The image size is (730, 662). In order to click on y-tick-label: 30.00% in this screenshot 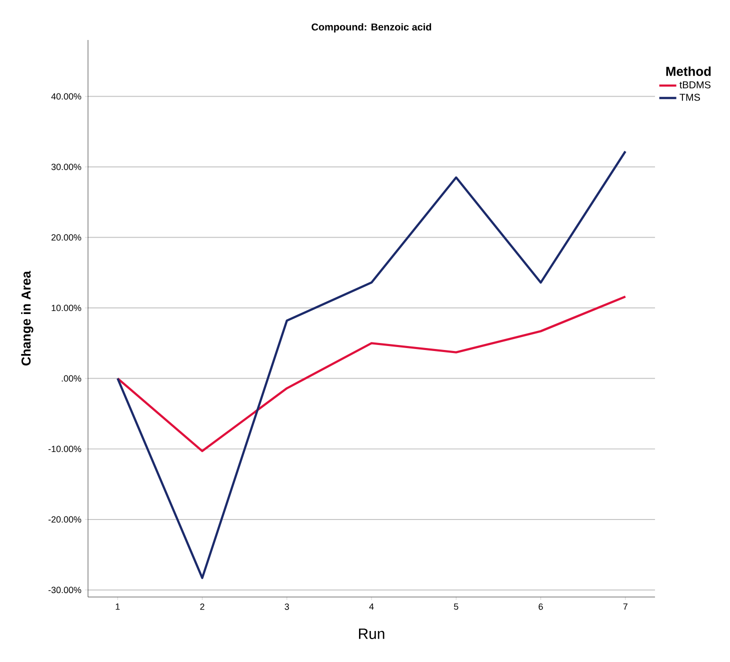, I will do `click(66, 167)`.